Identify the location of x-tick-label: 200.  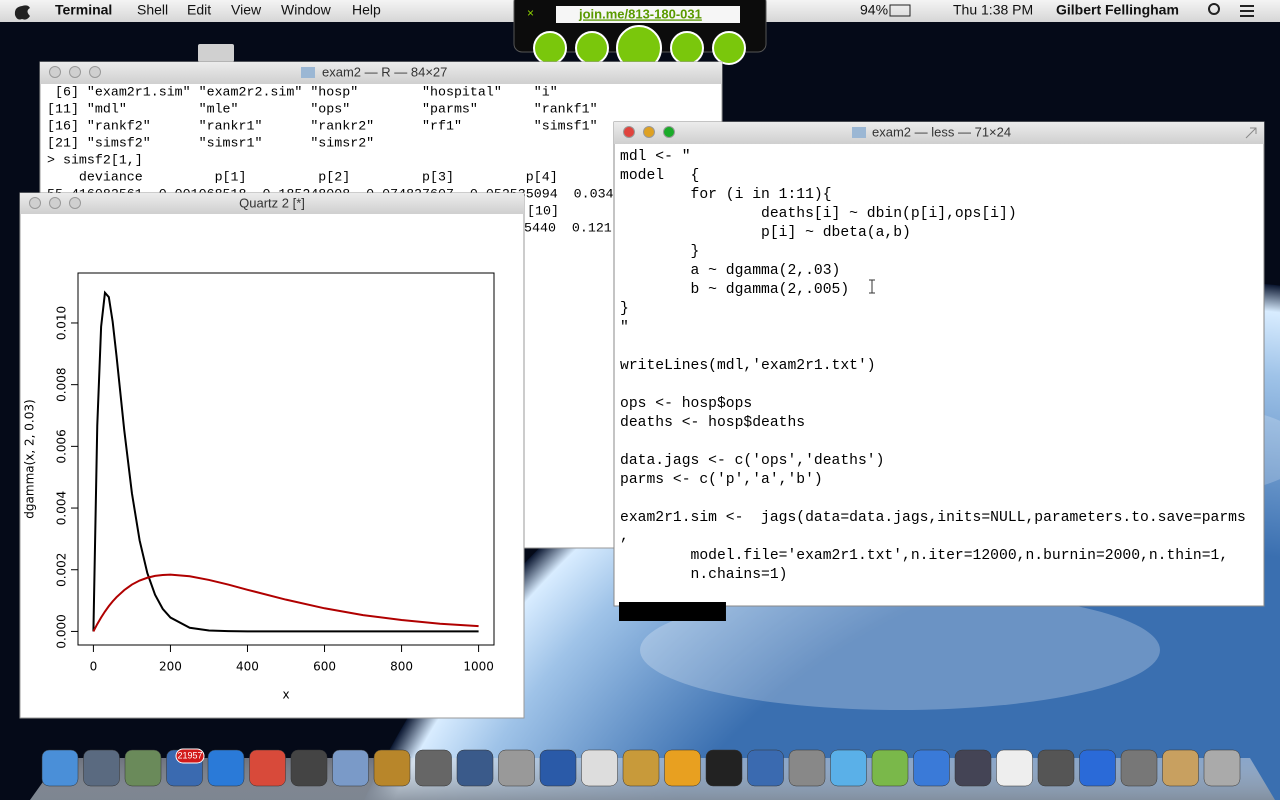
(170, 667).